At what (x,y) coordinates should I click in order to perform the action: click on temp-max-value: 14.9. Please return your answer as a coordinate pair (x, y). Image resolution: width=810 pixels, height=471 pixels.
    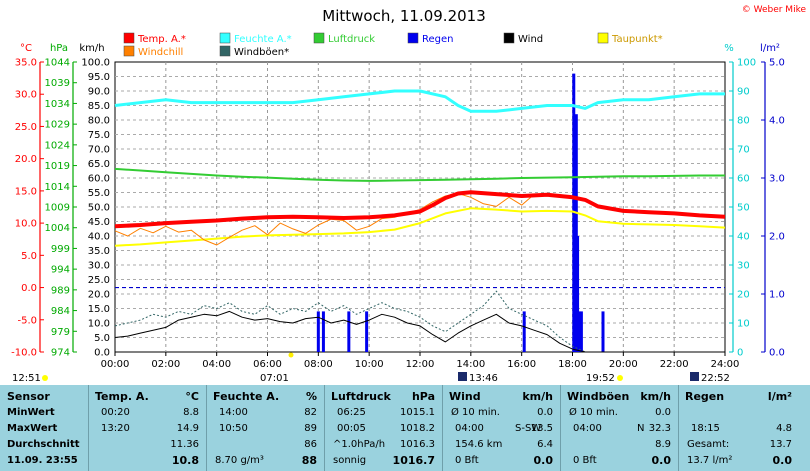
    Looking at the image, I should click on (187, 428).